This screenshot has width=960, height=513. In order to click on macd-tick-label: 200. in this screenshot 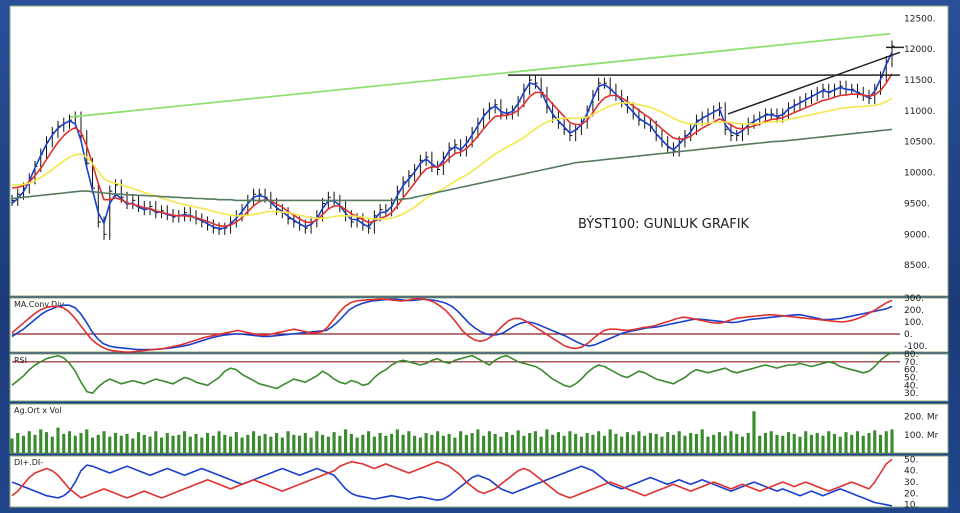, I will do `click(914, 311)`.